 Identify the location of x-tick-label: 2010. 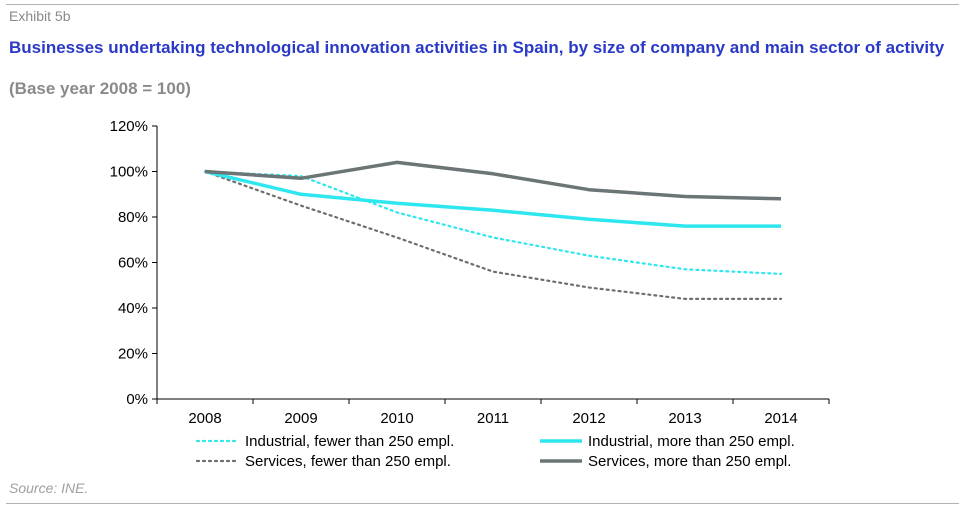
(396, 418).